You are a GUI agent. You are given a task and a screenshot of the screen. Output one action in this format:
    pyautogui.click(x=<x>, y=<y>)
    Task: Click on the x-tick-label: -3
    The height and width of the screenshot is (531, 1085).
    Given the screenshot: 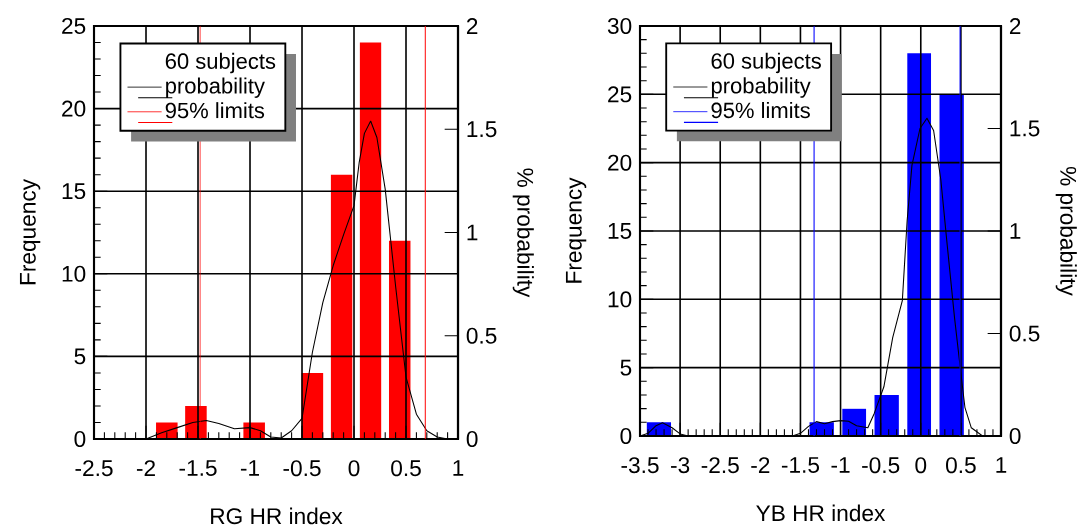 What is the action you would take?
    pyautogui.click(x=680, y=465)
    